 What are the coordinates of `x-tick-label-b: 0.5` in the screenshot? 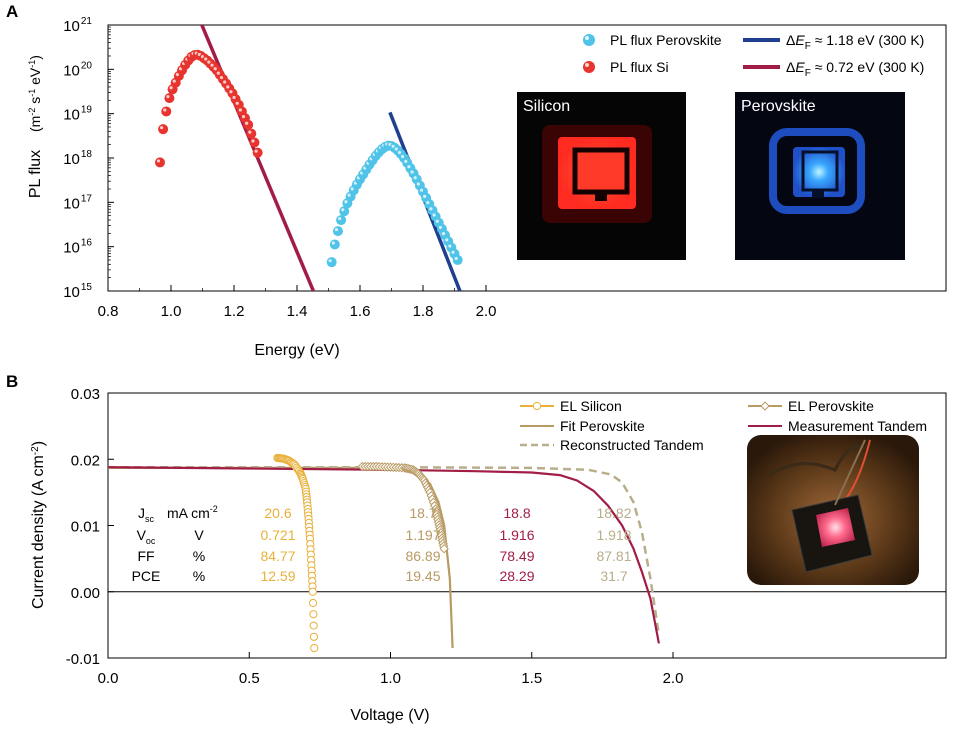 It's located at (249, 678).